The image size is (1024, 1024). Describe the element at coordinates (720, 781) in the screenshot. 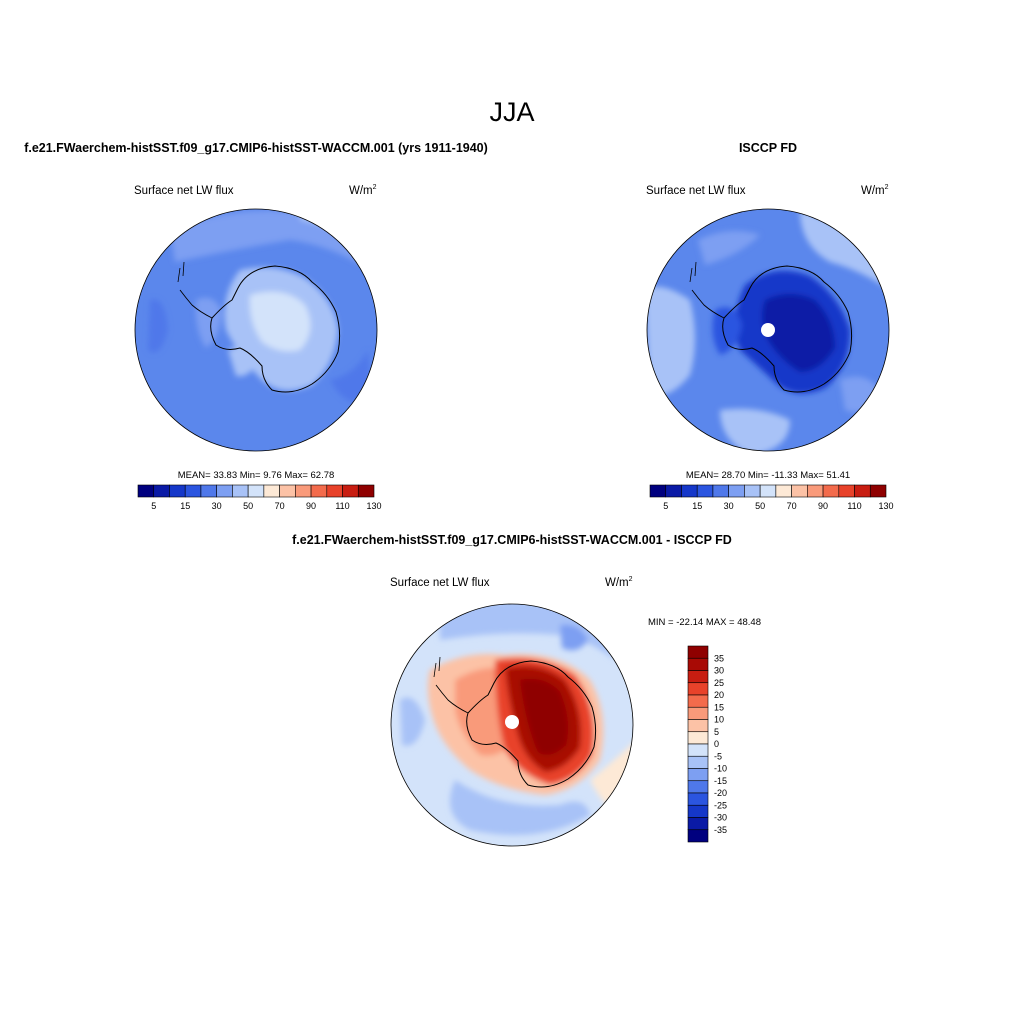

I see `colorbar-tick-label: -15` at that location.